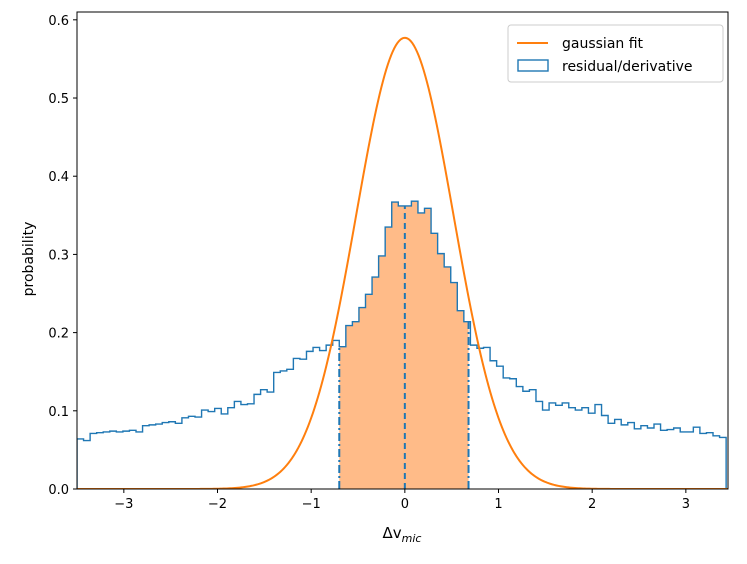  Describe the element at coordinates (58, 99) in the screenshot. I see `y-tick-label: 0.5` at that location.